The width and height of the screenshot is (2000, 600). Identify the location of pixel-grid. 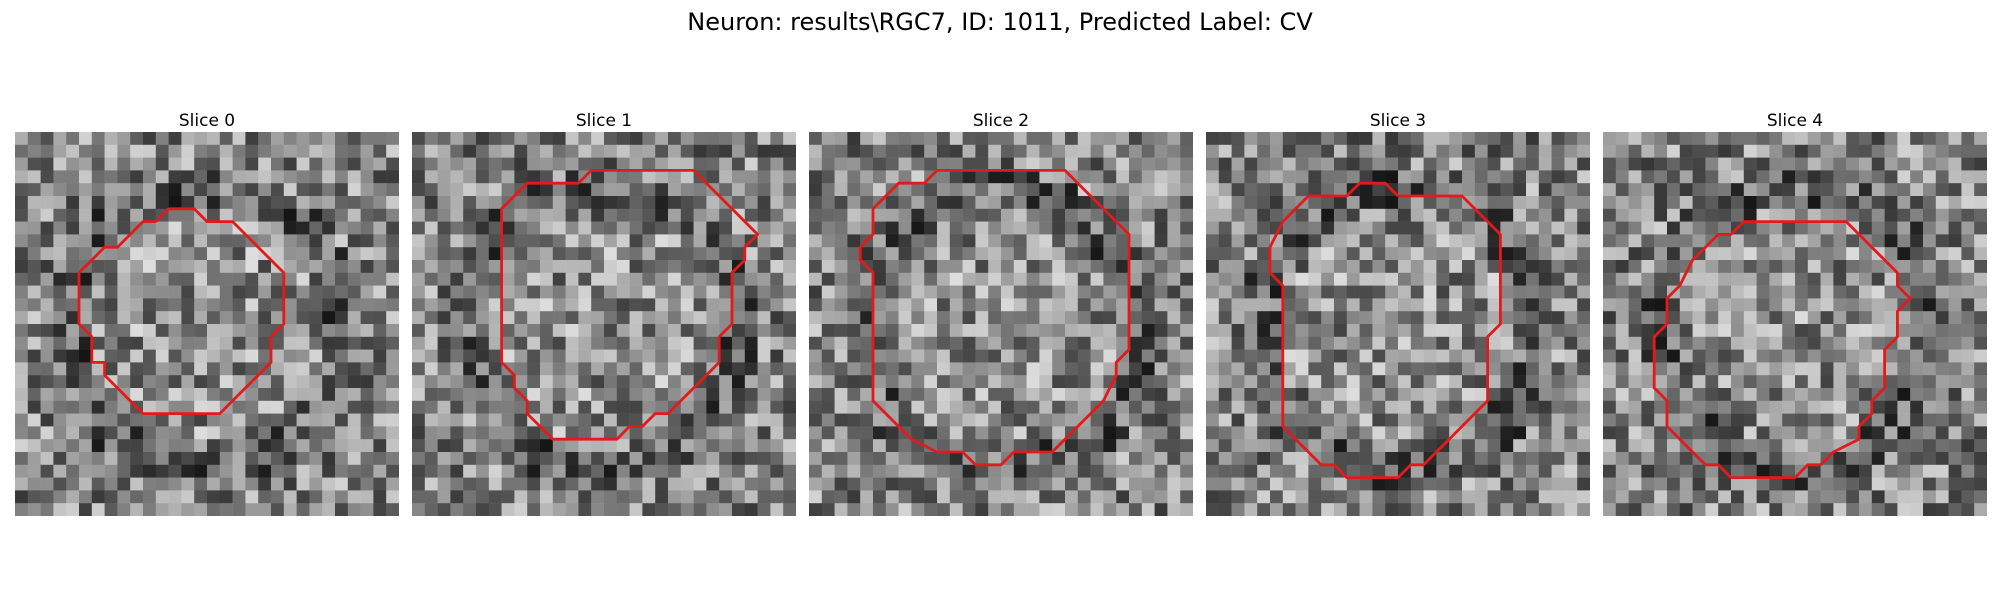
(1795, 324).